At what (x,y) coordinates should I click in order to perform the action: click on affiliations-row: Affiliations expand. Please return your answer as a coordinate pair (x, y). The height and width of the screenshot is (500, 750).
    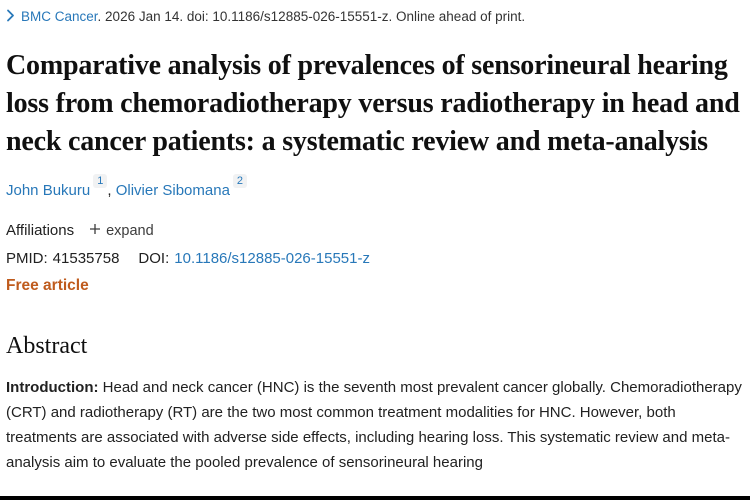
    Looking at the image, I should click on (375, 230).